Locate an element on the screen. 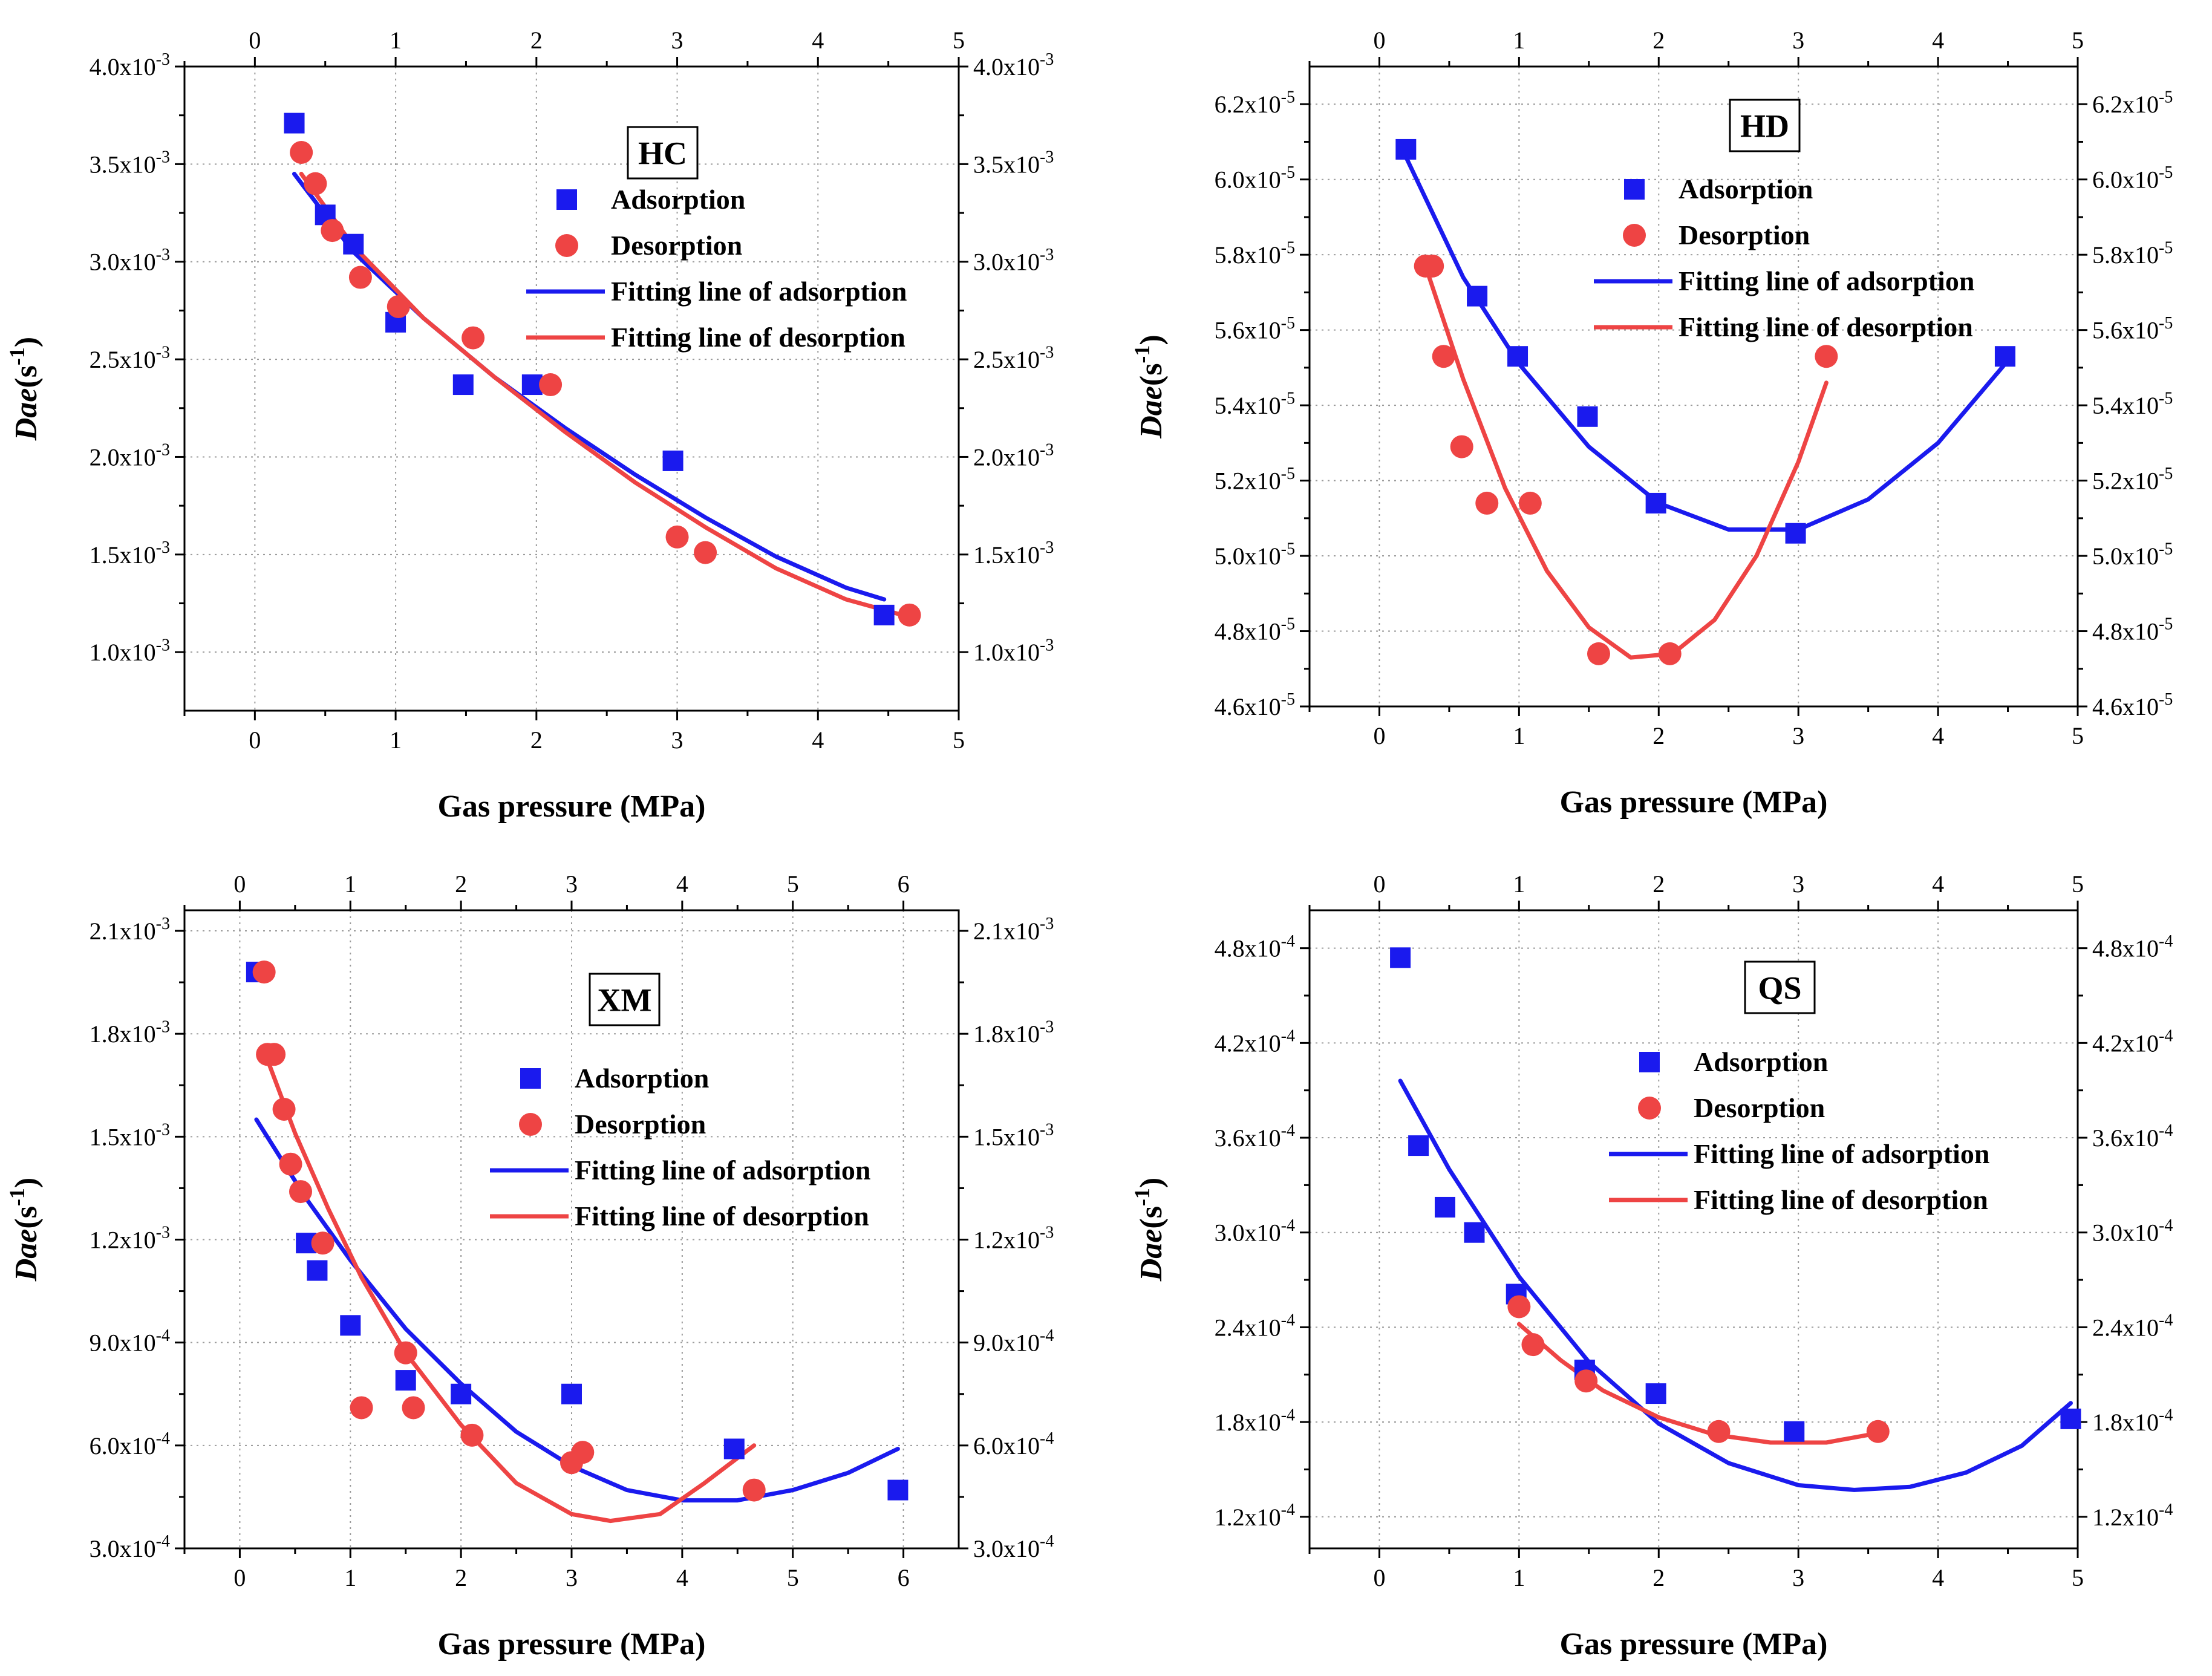 The height and width of the screenshot is (1676, 2212). y-tick-label-right-mantissa: 1.8x10 is located at coordinates (2125, 1422).